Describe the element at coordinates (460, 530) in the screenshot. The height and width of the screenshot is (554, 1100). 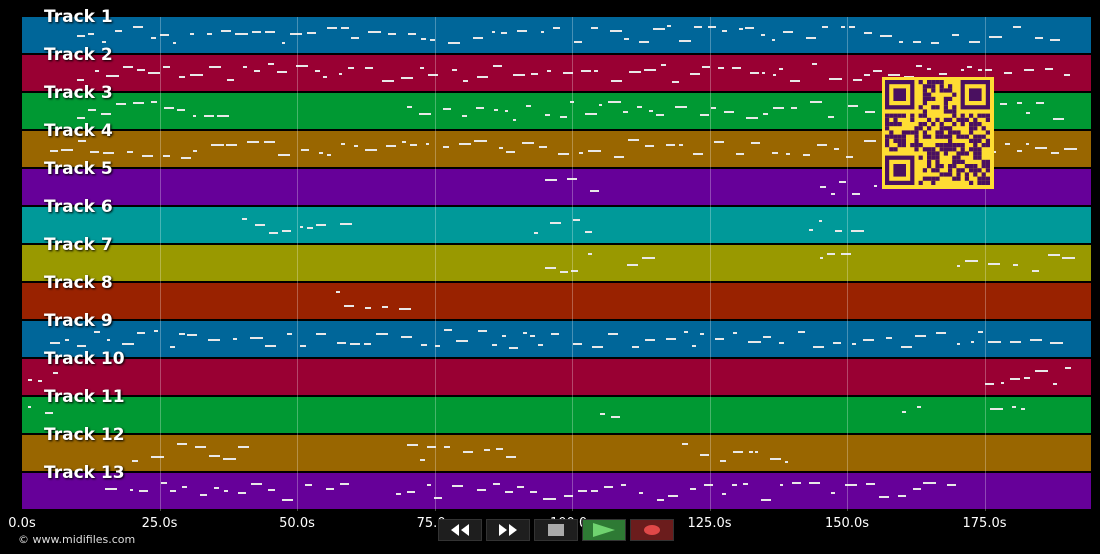
I see `rewind-button` at that location.